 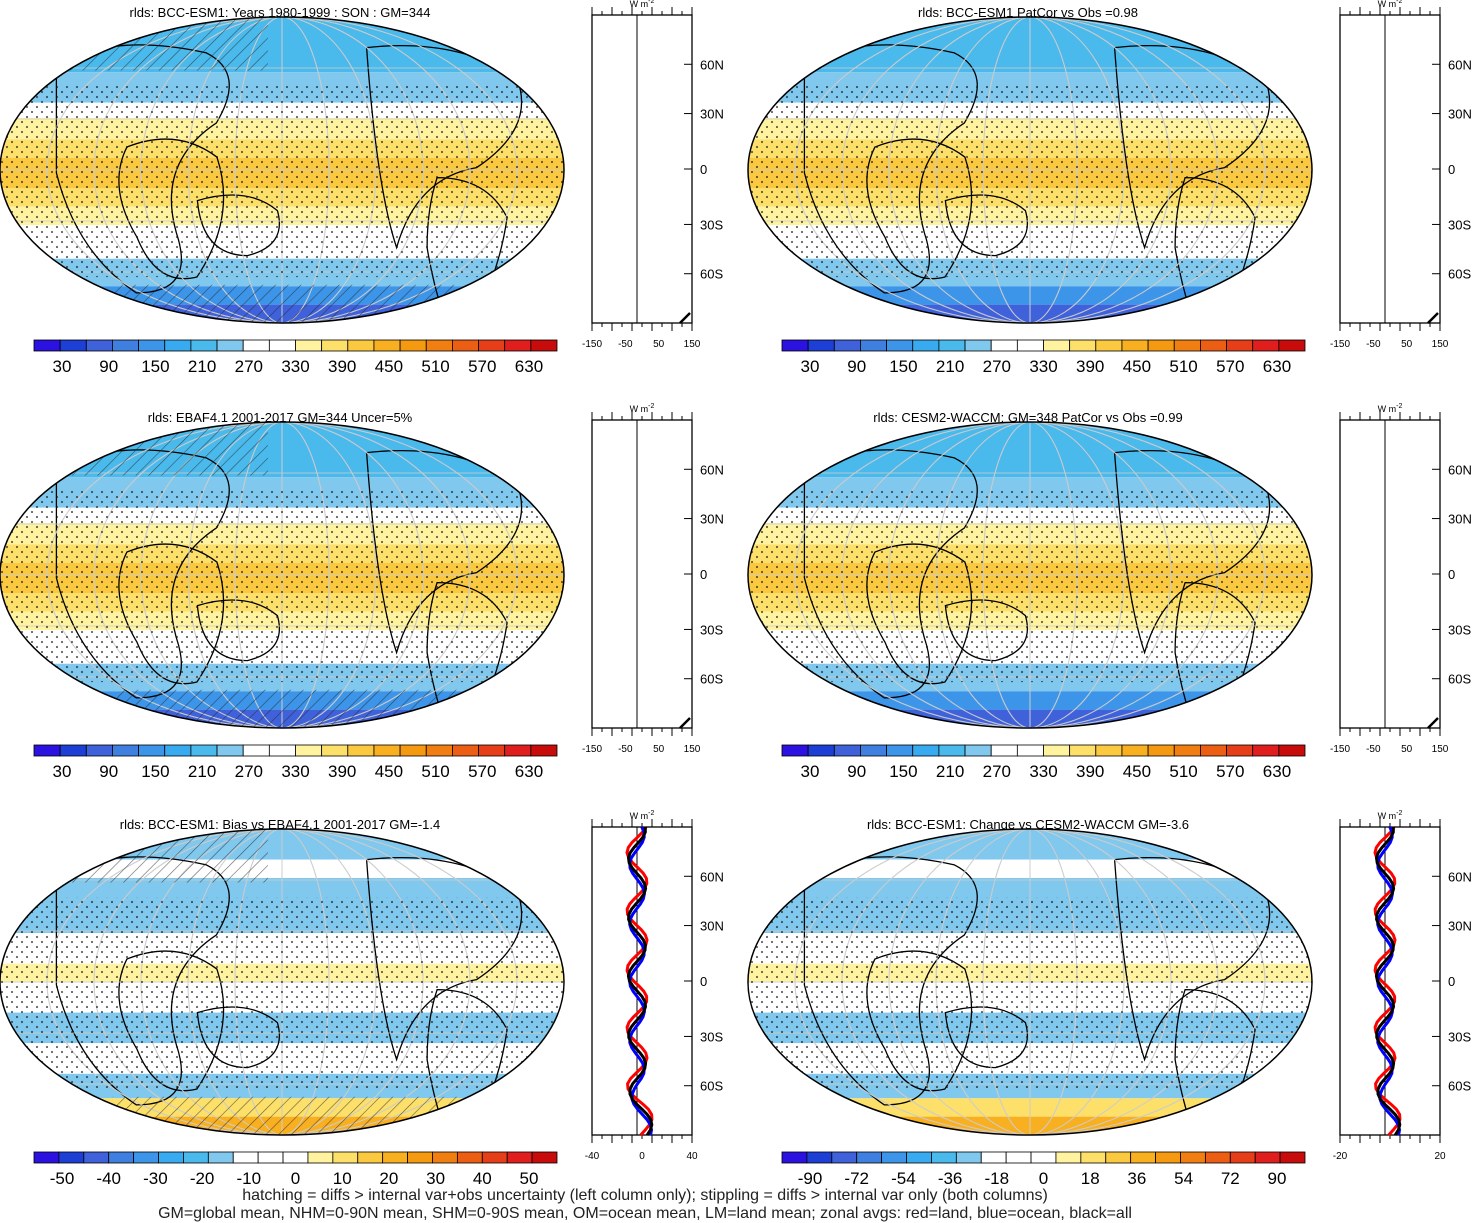 I want to click on colorbar-tick-label: 72, so click(x=1230, y=1178).